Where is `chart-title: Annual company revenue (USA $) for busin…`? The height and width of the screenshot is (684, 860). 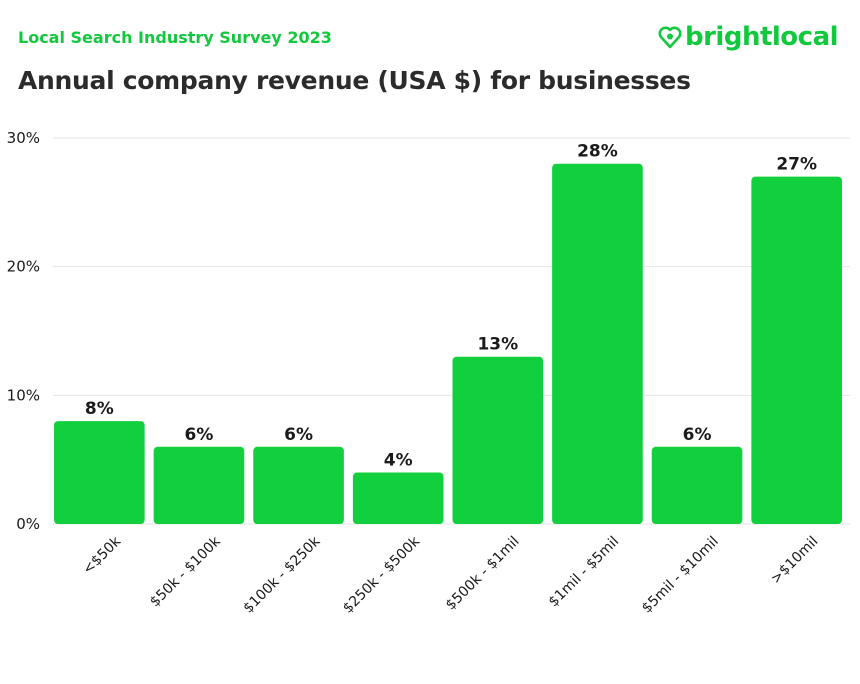
chart-title: Annual company revenue (USA $) for busin… is located at coordinates (354, 80).